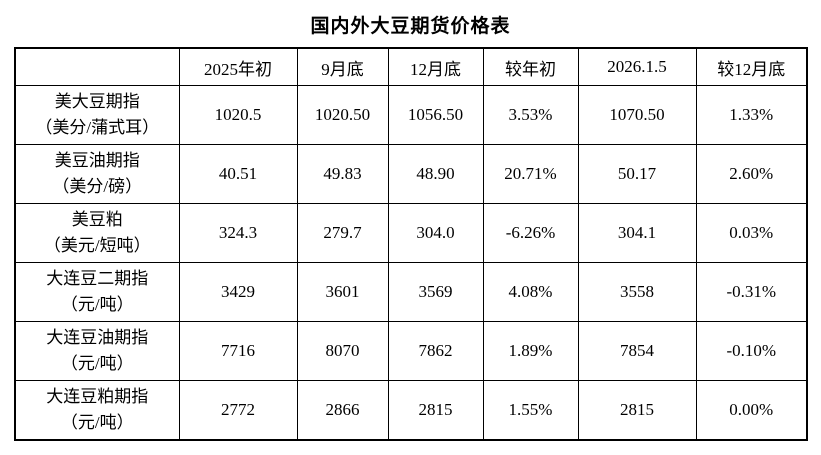 Image resolution: width=821 pixels, height=455 pixels. Describe the element at coordinates (435, 351) in the screenshot. I see `value-cell: 7862` at that location.